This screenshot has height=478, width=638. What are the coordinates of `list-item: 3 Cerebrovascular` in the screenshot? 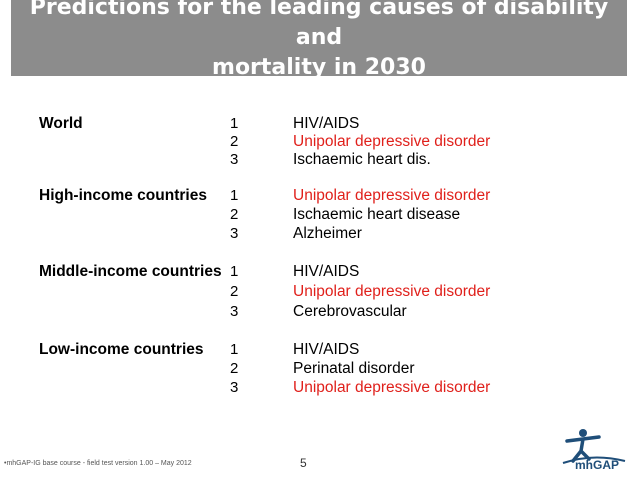 It's located at (319, 313).